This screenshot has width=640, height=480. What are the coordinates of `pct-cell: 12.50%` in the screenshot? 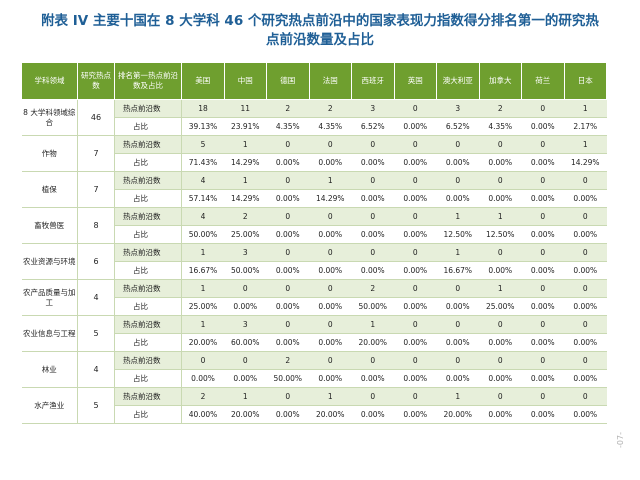 It's located at (457, 234).